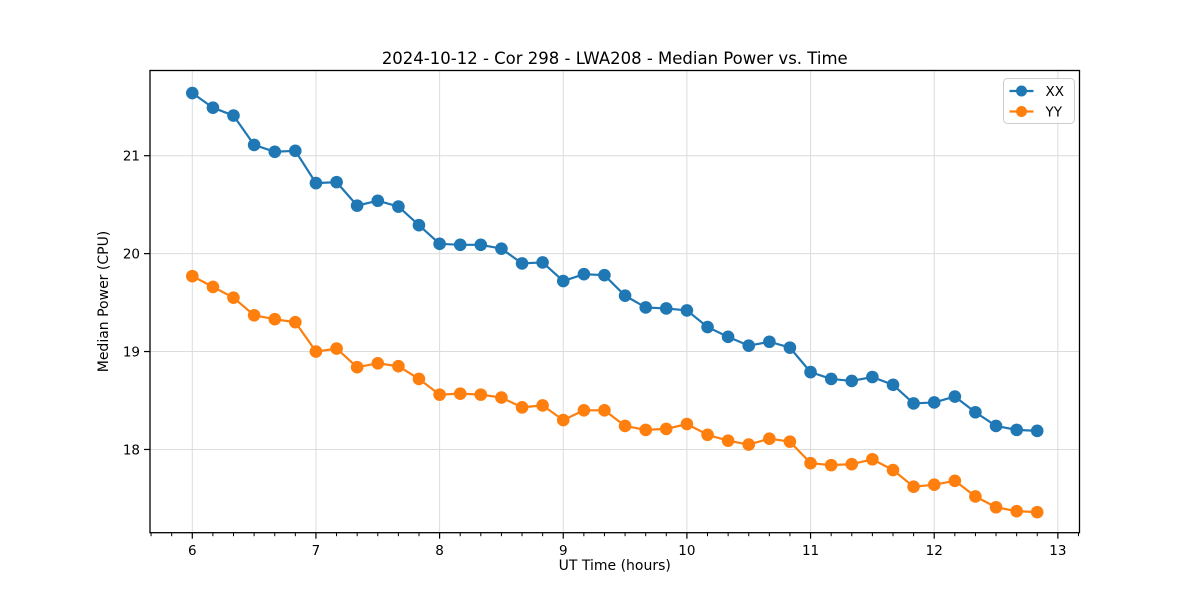 Image resolution: width=1200 pixels, height=600 pixels. Describe the element at coordinates (1021, 111) in the screenshot. I see `legend-marker-swatch` at that location.